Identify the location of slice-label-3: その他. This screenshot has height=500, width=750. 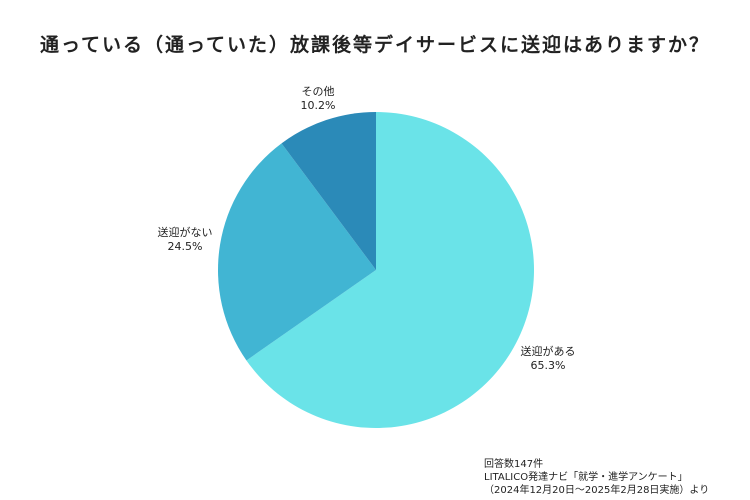
(318, 91).